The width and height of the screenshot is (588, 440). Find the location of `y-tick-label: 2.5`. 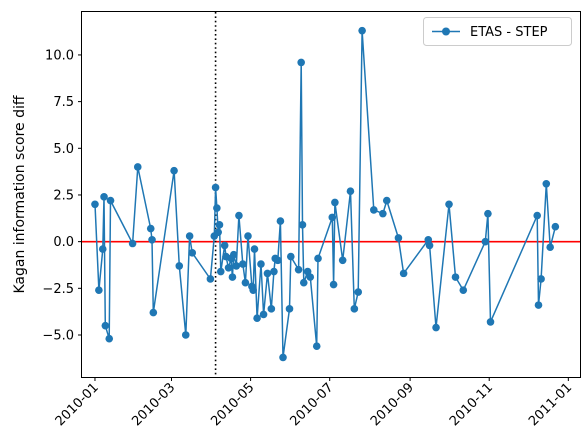

y-tick-label: 2.5 is located at coordinates (63, 195).